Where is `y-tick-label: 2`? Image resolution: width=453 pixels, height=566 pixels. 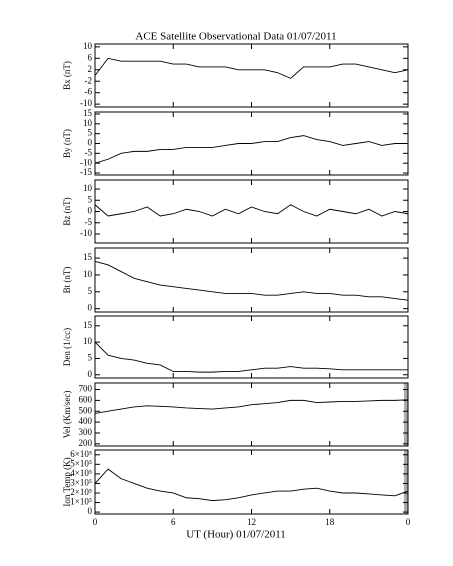 y-tick-label: 2 is located at coordinates (90, 69).